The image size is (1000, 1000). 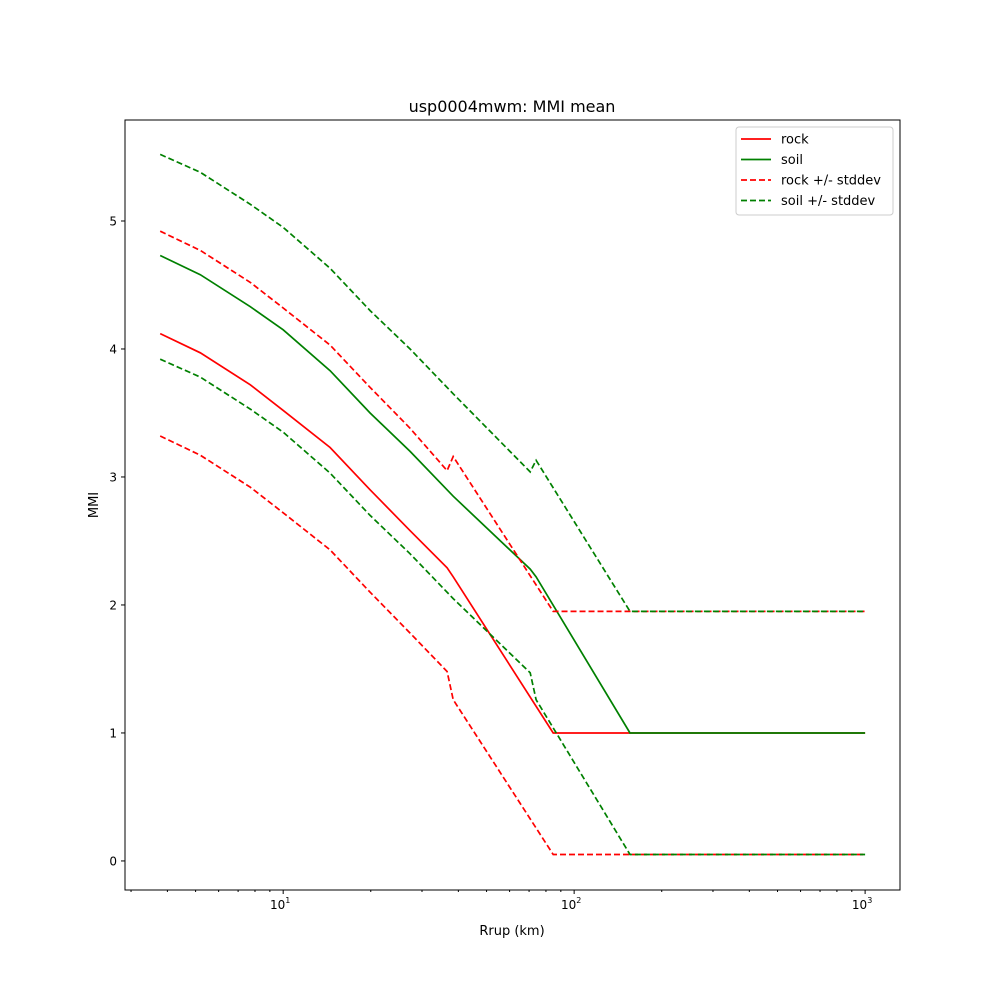 What do you see at coordinates (578, 900) in the screenshot?
I see `x-tick-exponent: 2` at bounding box center [578, 900].